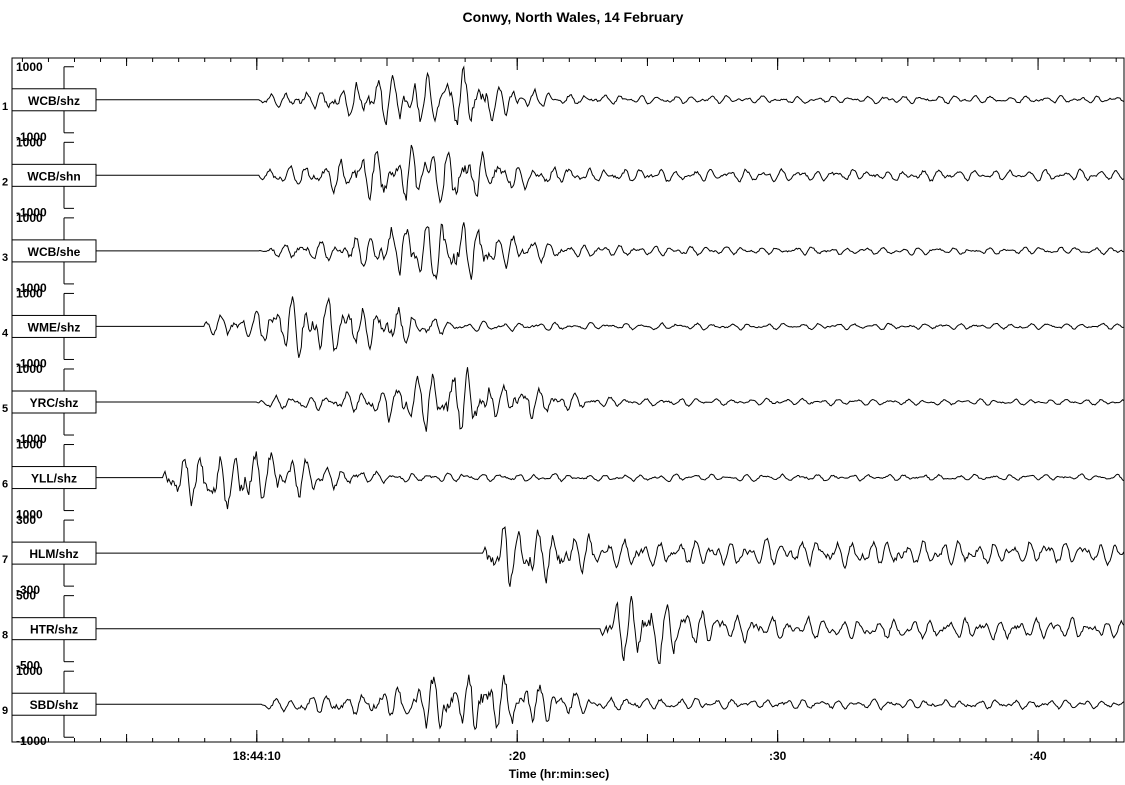 This screenshot has width=1125, height=785. I want to click on trace-index: 1, so click(5, 107).